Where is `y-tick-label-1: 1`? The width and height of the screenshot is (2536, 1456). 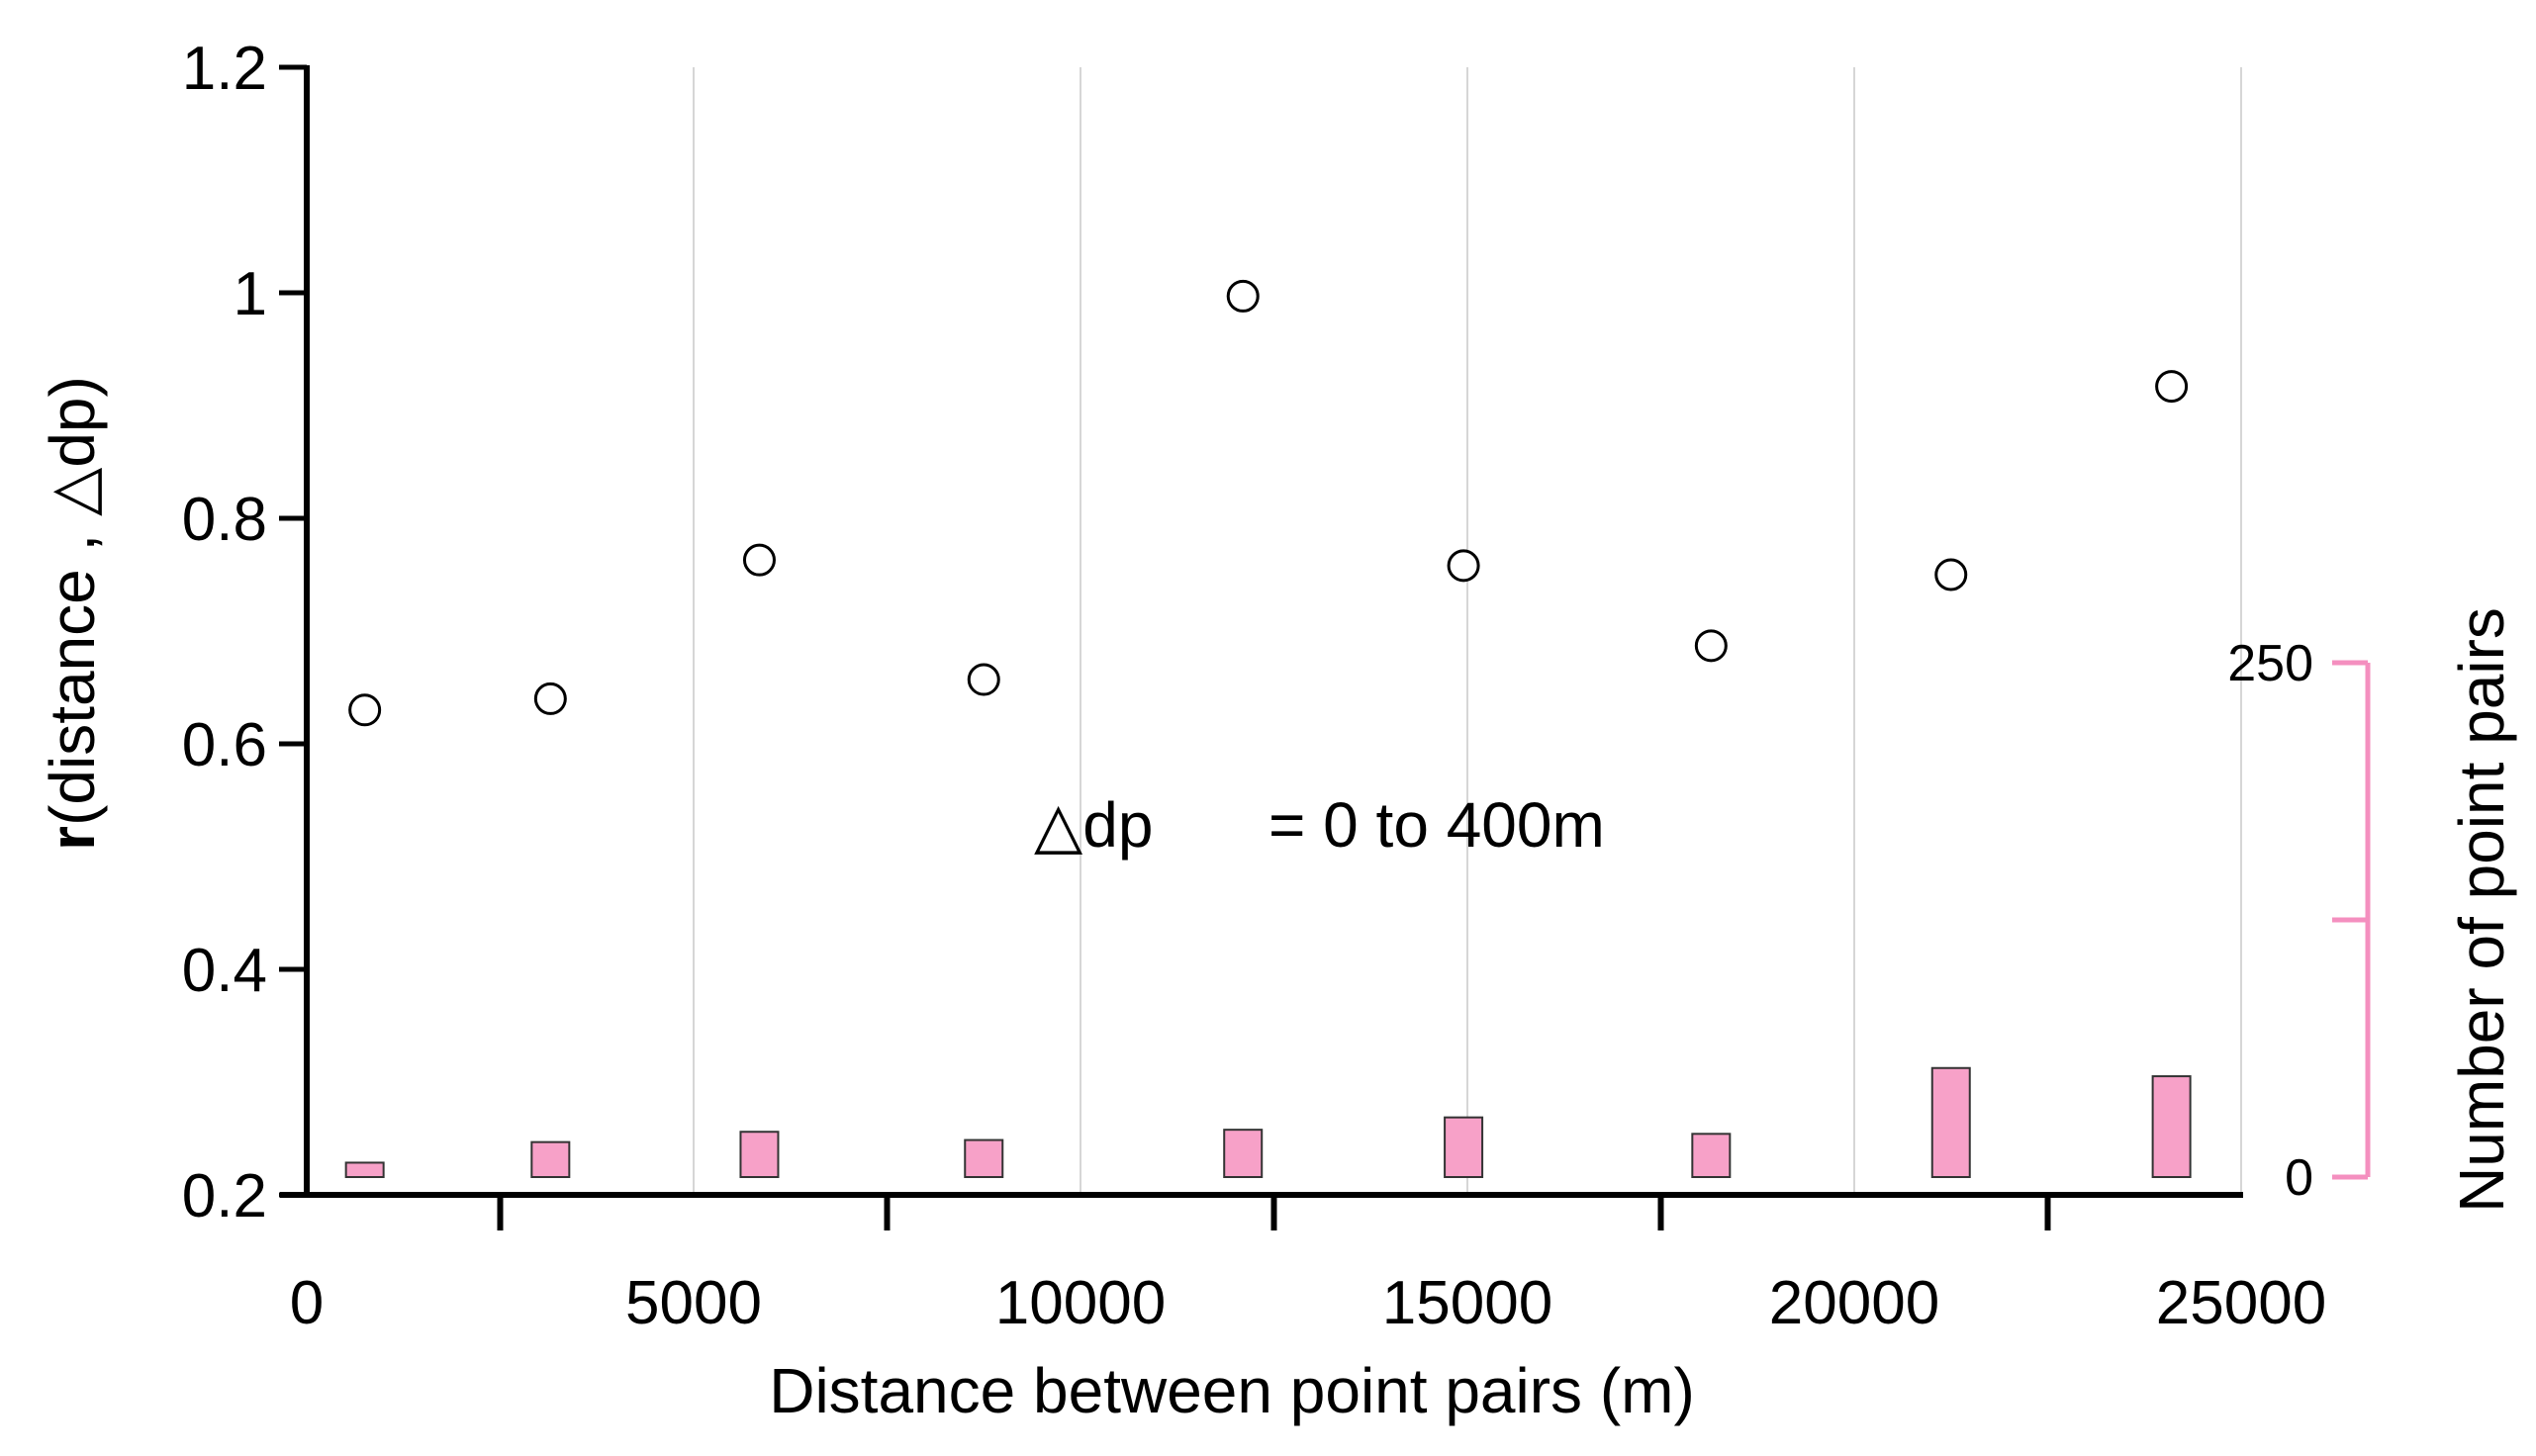
y-tick-label-1: 1 is located at coordinates (250, 294).